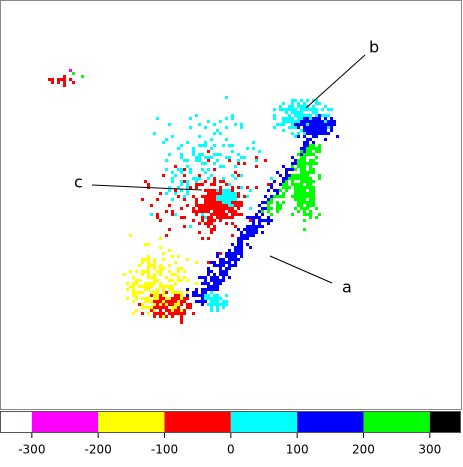  I want to click on pointer-b, so click(335, 81).